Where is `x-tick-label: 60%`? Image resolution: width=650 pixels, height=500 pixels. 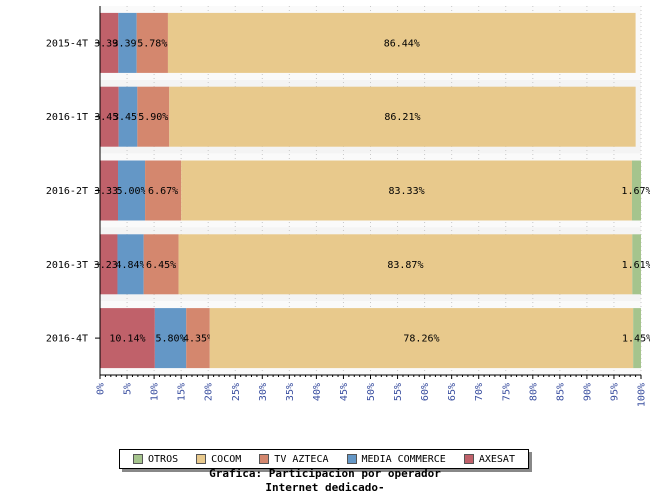 x-tick-label: 60% is located at coordinates (425, 392).